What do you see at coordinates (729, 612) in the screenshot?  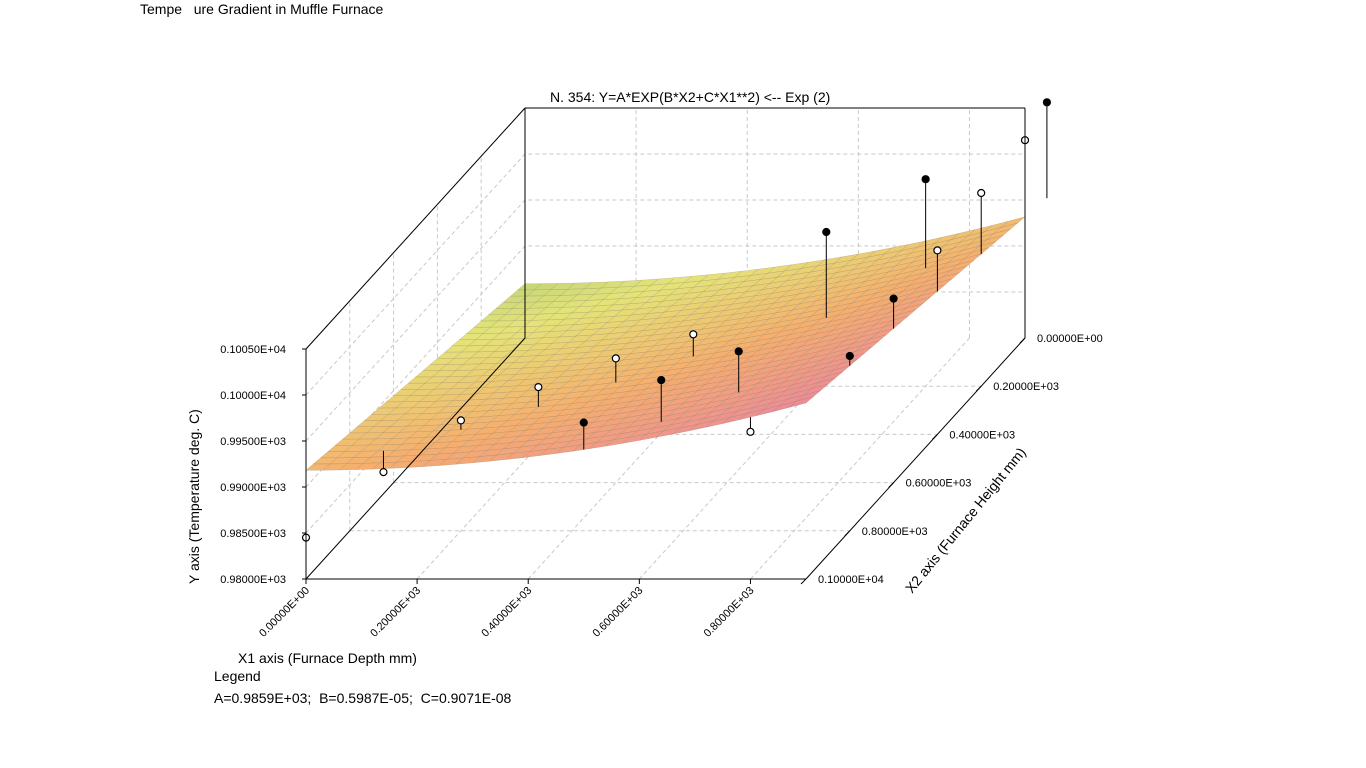 I see `x1-tick-label: 0.80000E+03` at bounding box center [729, 612].